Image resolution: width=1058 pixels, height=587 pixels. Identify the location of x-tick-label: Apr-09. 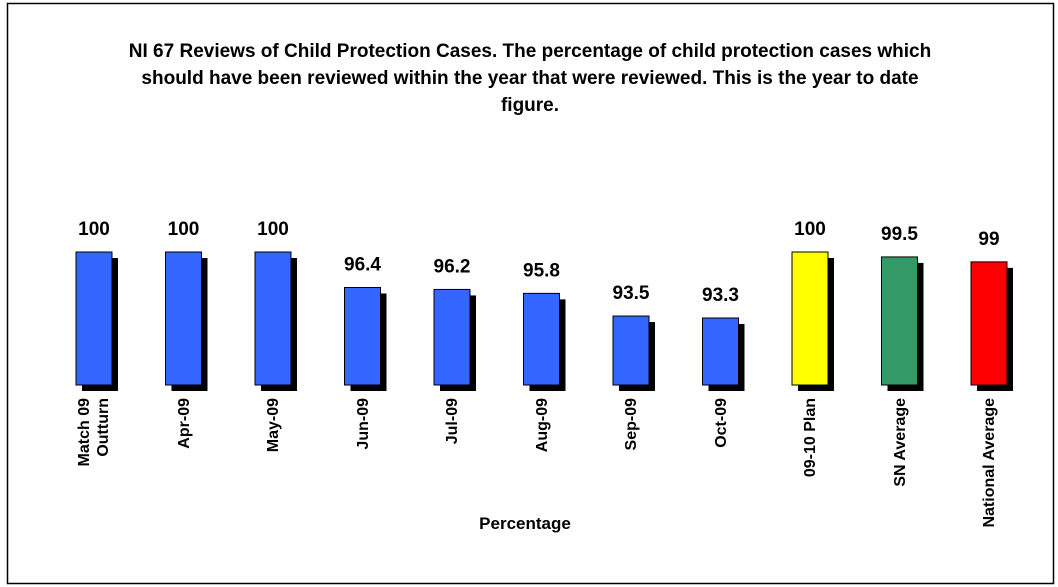
(183, 423).